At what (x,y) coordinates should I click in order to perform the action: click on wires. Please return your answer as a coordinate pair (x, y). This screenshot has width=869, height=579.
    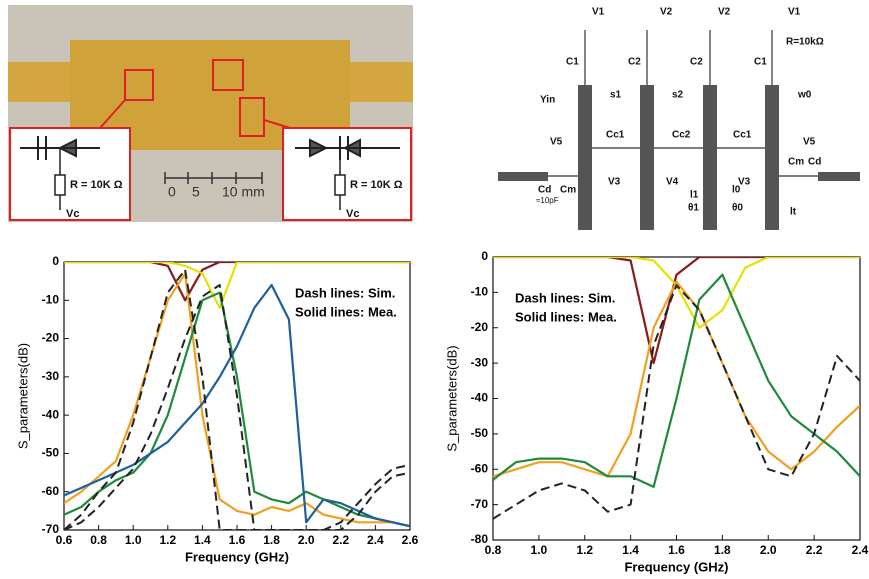
    Looking at the image, I should click on (683, 103).